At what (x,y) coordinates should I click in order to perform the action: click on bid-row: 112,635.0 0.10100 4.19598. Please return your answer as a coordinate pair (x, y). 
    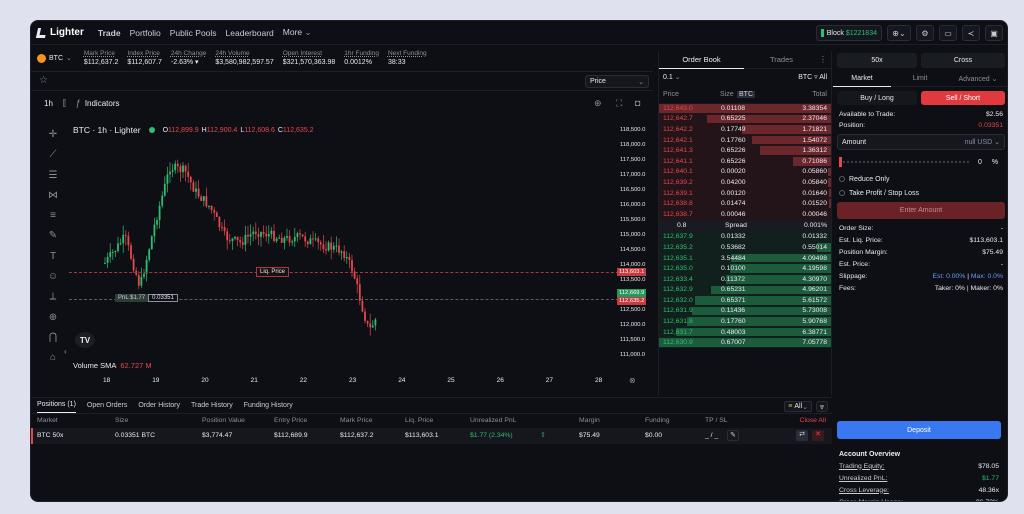
    Looking at the image, I should click on (745, 268).